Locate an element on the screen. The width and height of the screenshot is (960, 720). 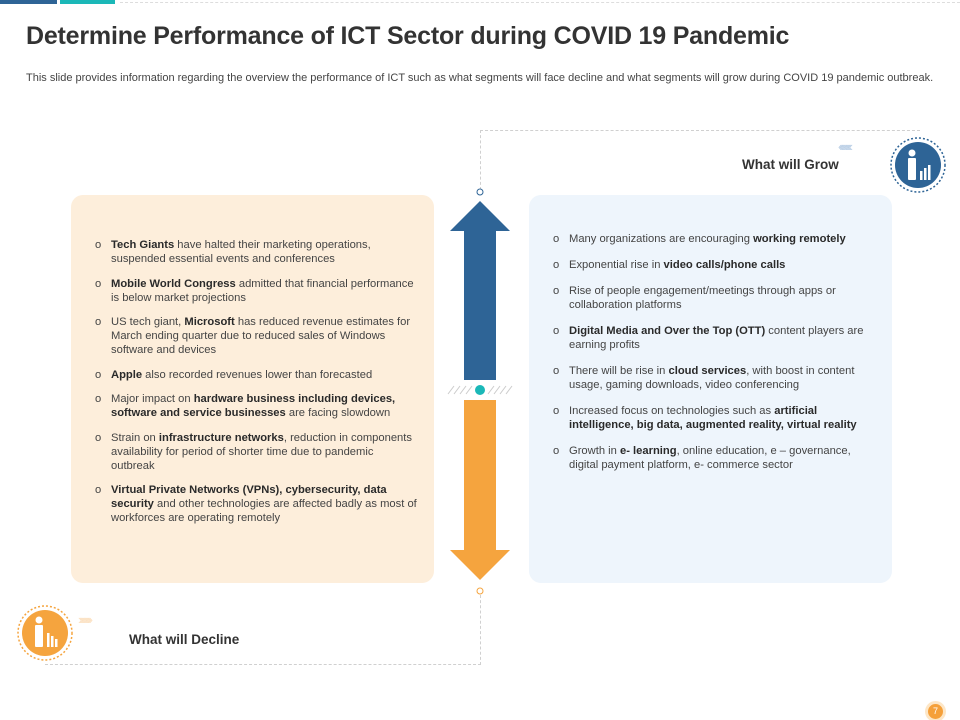
chevrons-decoration: ››››››››› is located at coordinates (85, 619).